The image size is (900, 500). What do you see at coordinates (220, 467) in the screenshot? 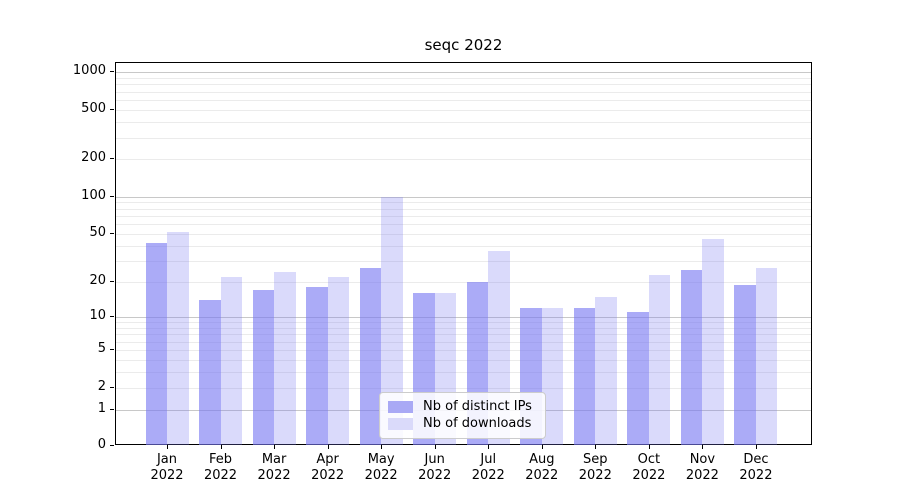
I see `x-tick-label: Feb 2022` at bounding box center [220, 467].